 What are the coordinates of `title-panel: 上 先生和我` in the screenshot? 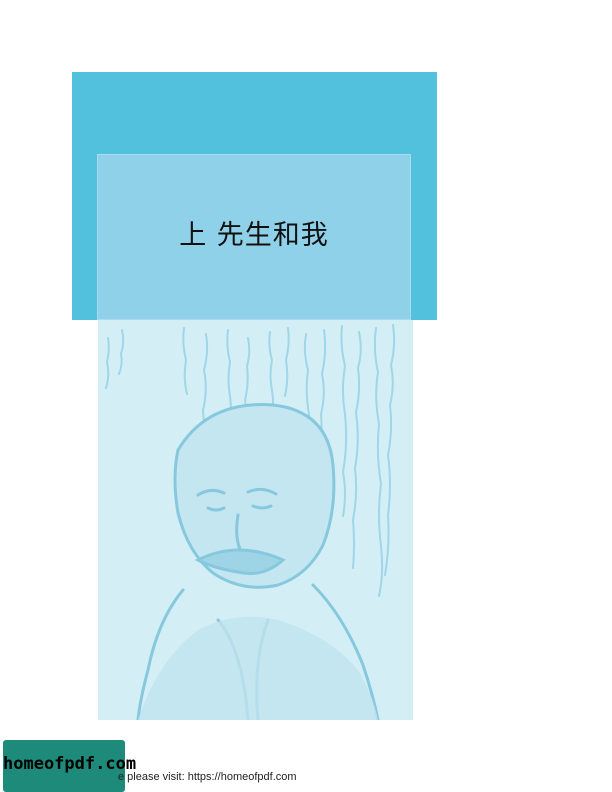 It's located at (254, 237).